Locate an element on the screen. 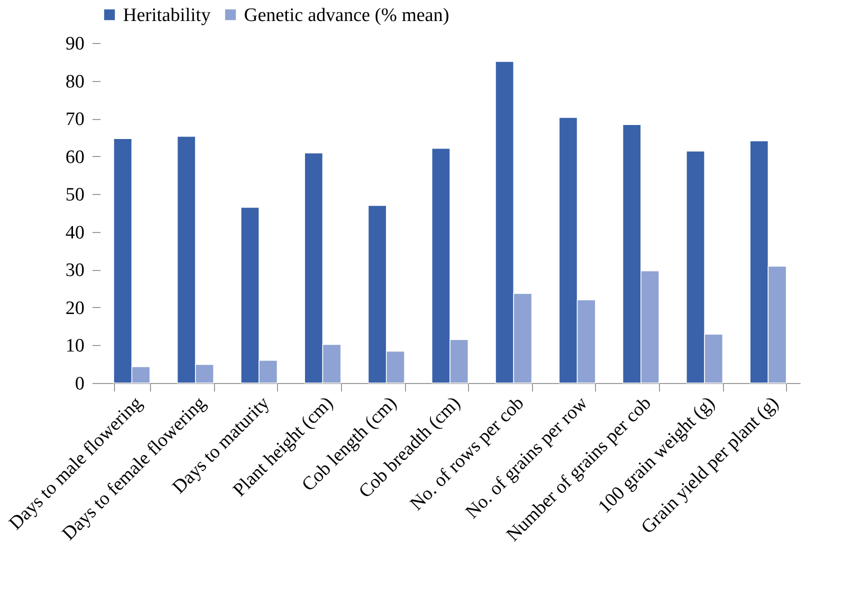 This screenshot has height=606, width=850. y-tick-label: 10 is located at coordinates (75, 346).